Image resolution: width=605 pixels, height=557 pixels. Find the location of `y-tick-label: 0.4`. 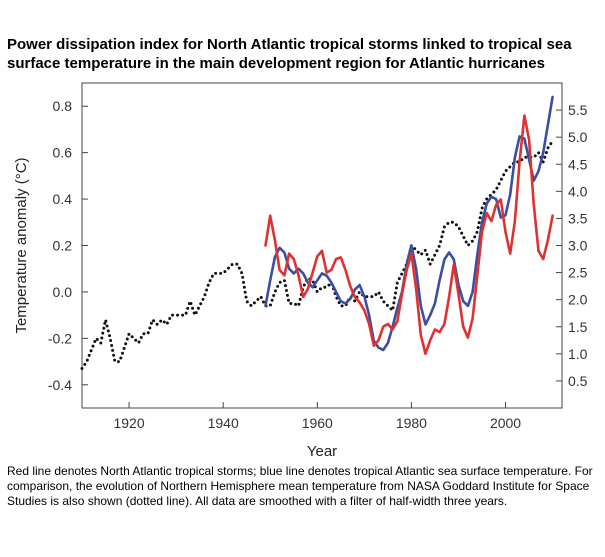

y-tick-label: 0.4 is located at coordinates (63, 199).